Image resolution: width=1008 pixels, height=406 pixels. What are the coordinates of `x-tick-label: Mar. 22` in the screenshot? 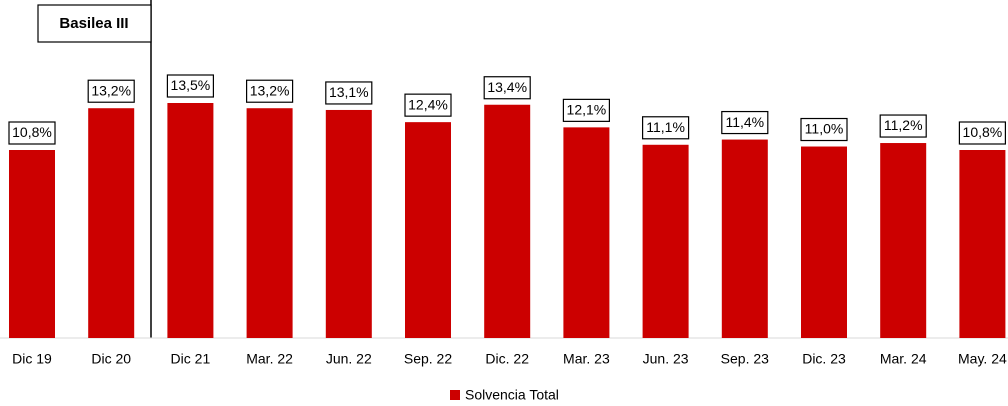 It's located at (269, 359).